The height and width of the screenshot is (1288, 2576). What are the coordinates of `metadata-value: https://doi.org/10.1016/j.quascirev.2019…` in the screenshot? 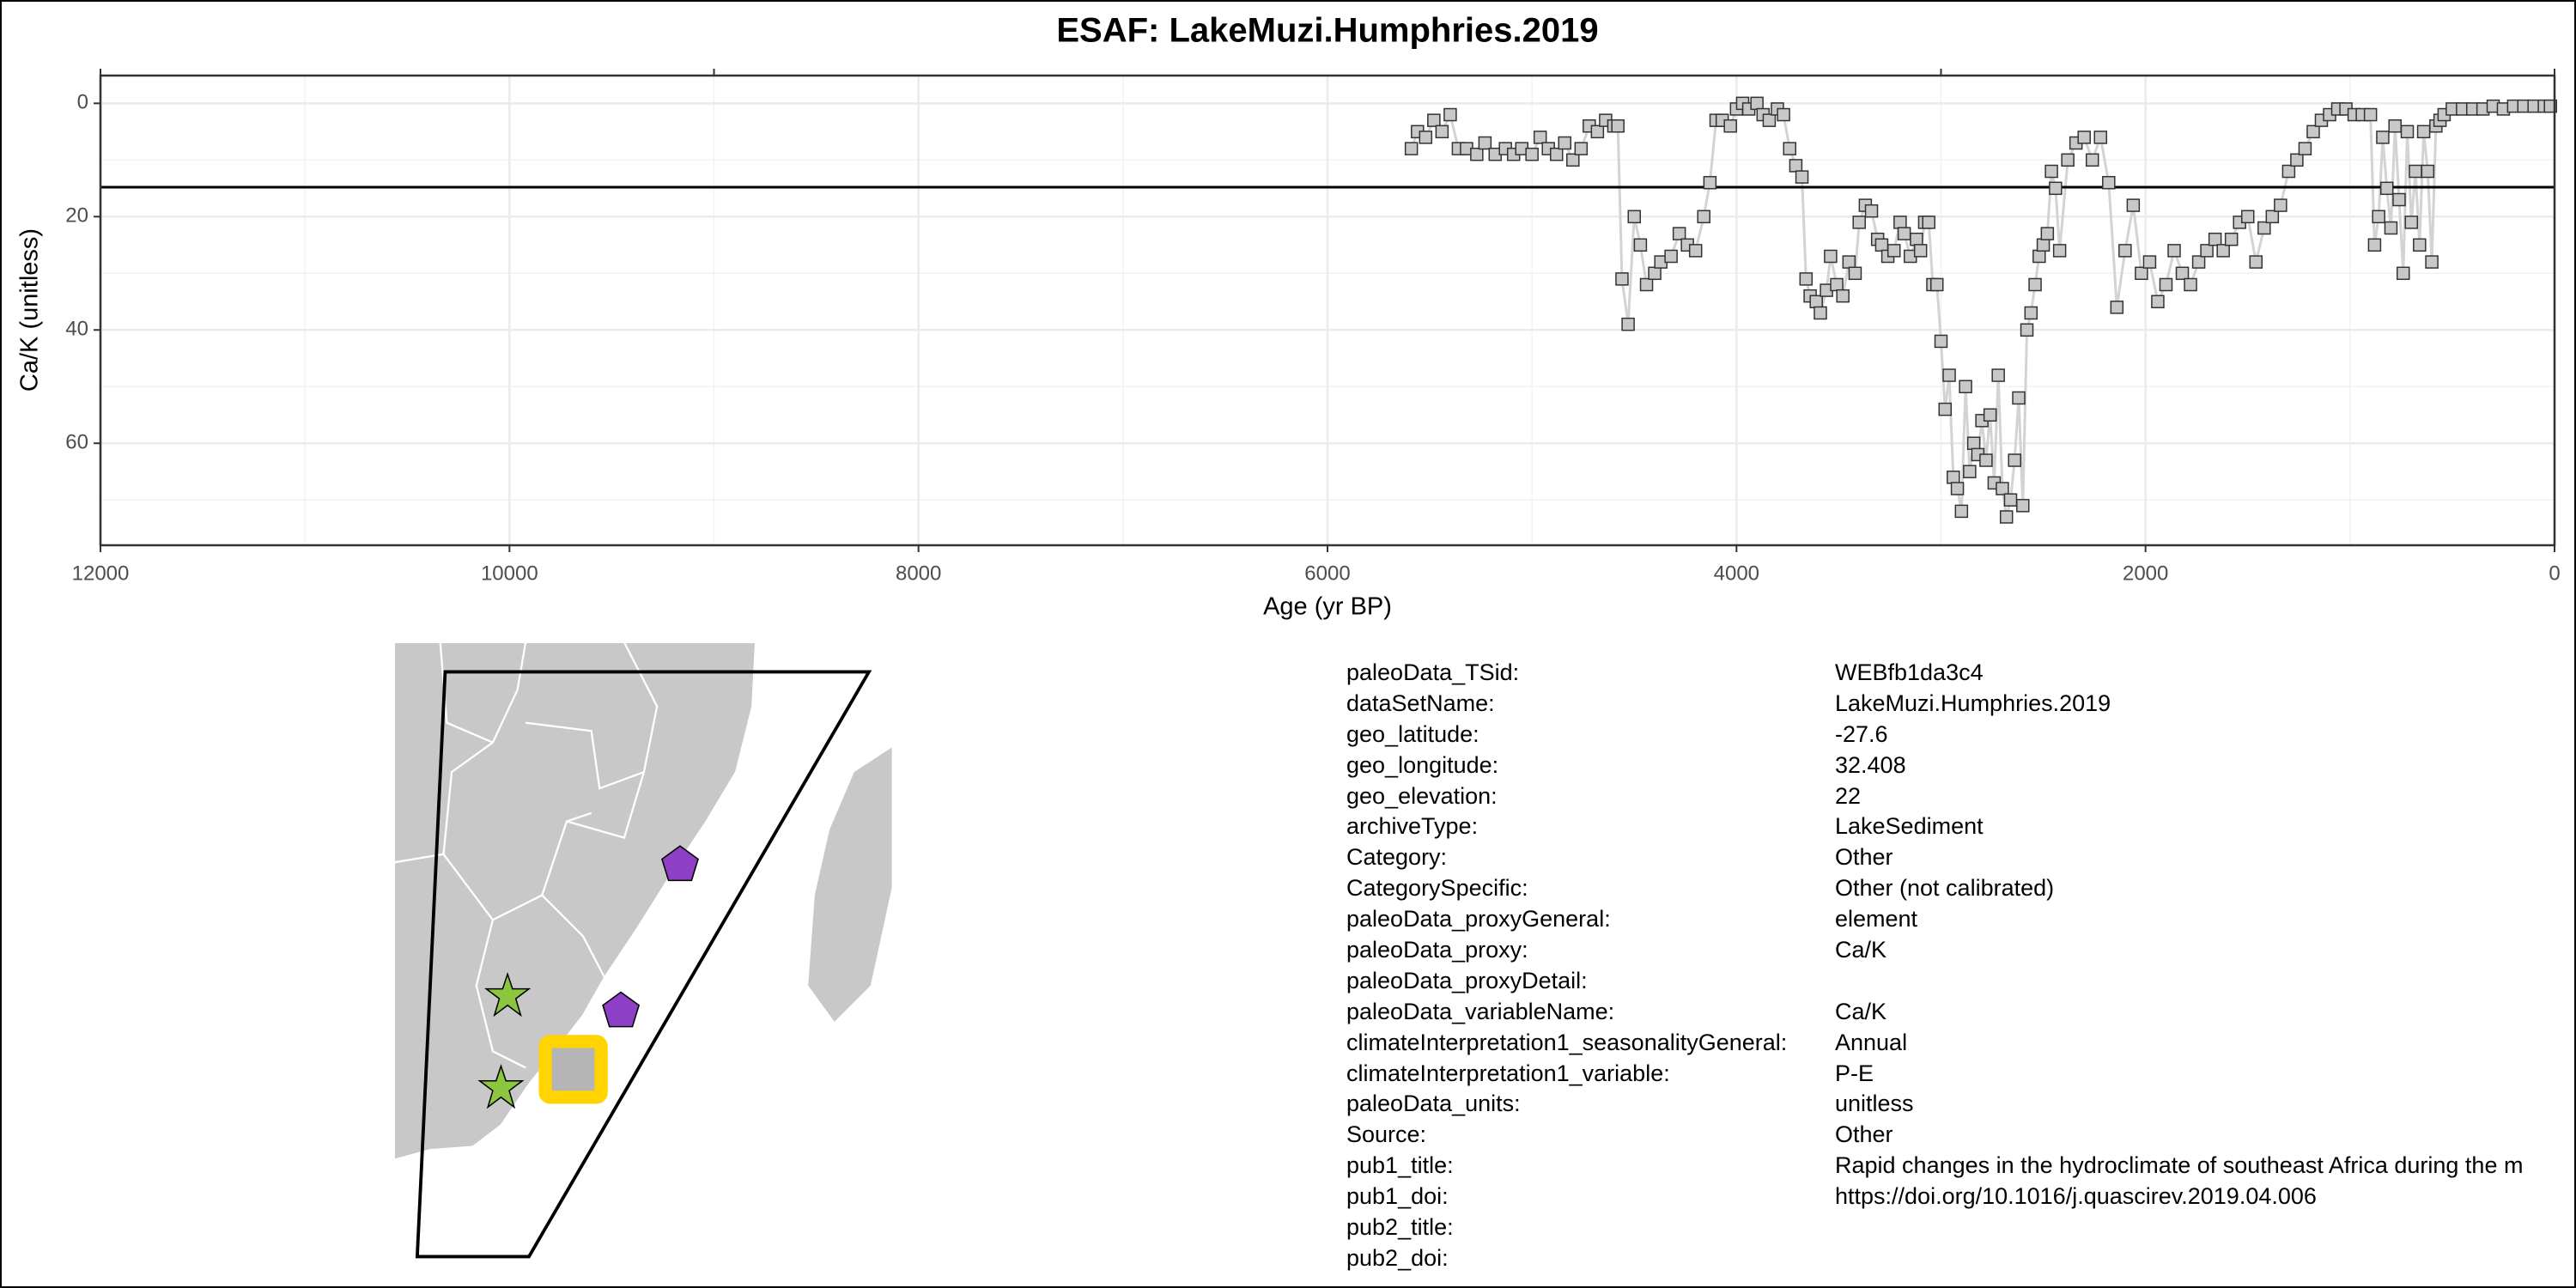 It's located at (2076, 1196).